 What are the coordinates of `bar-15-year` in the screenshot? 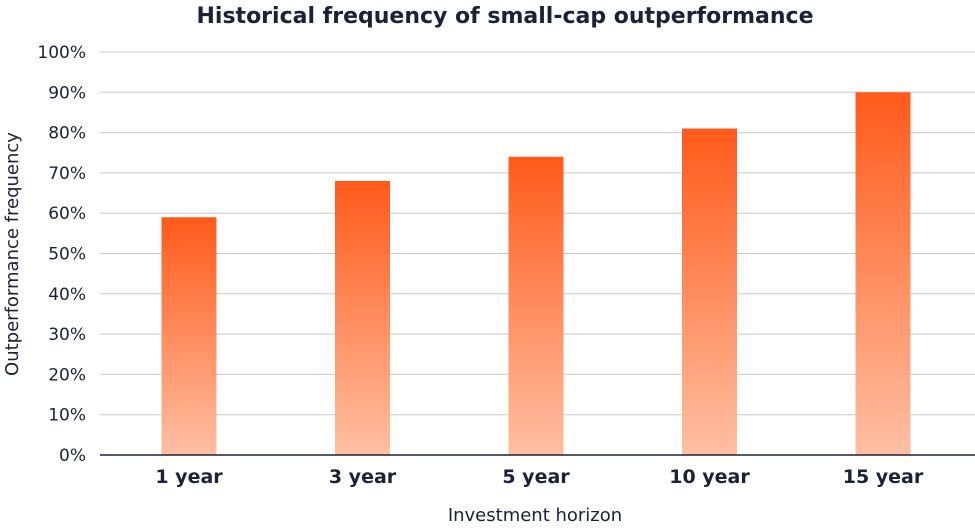 It's located at (883, 274).